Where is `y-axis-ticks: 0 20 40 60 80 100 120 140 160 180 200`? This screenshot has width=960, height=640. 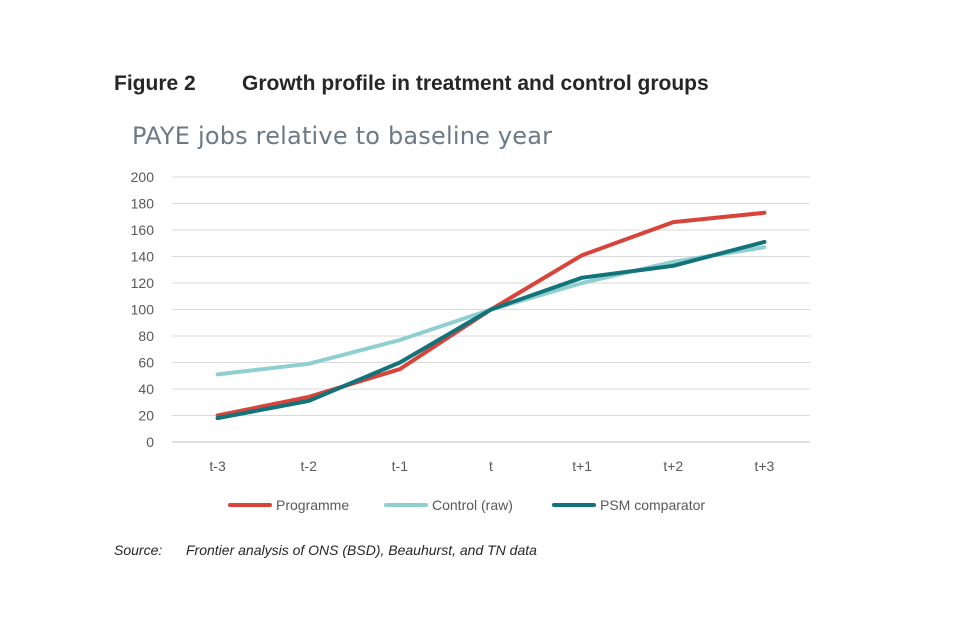
y-axis-ticks: 0 20 40 60 80 100 120 140 160 180 200 is located at coordinates (143, 309).